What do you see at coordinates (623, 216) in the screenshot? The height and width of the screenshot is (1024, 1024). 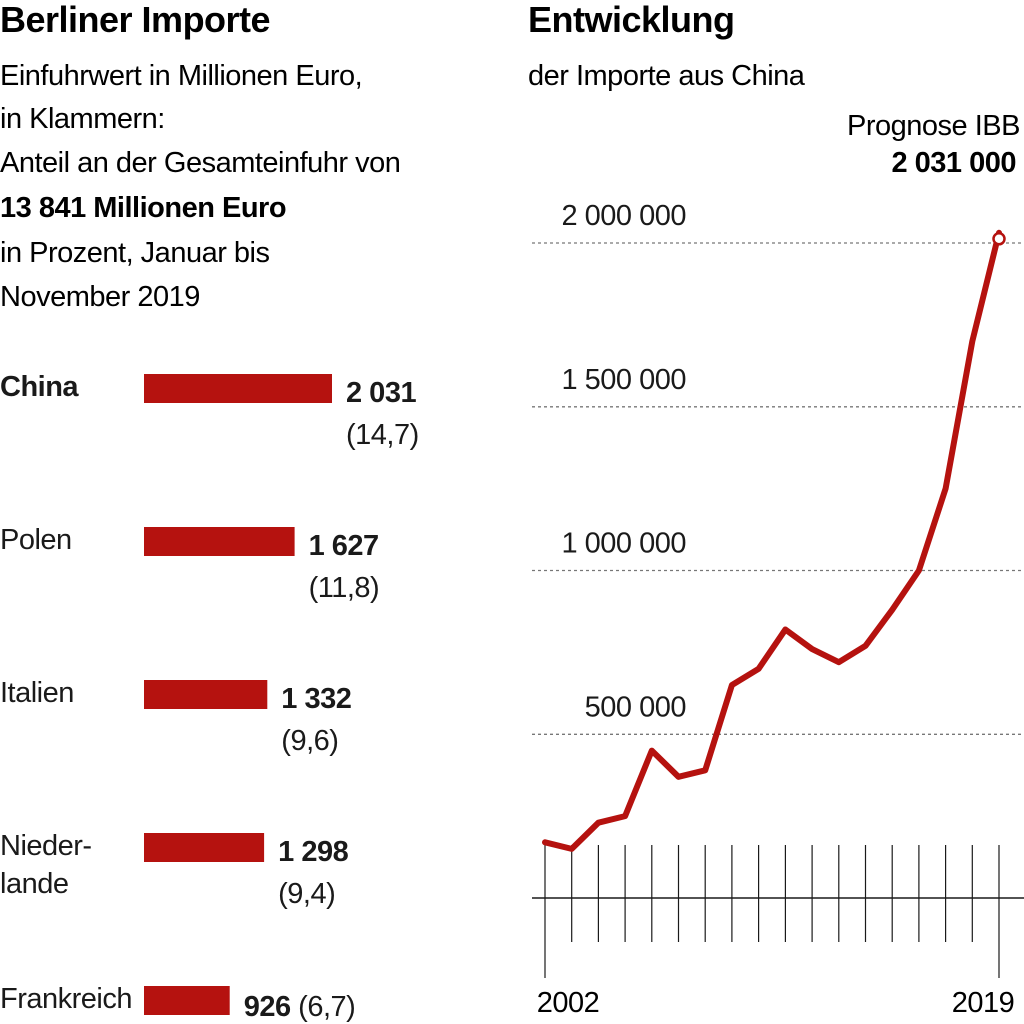 I see `y-tick-label: 2 000 000` at bounding box center [623, 216].